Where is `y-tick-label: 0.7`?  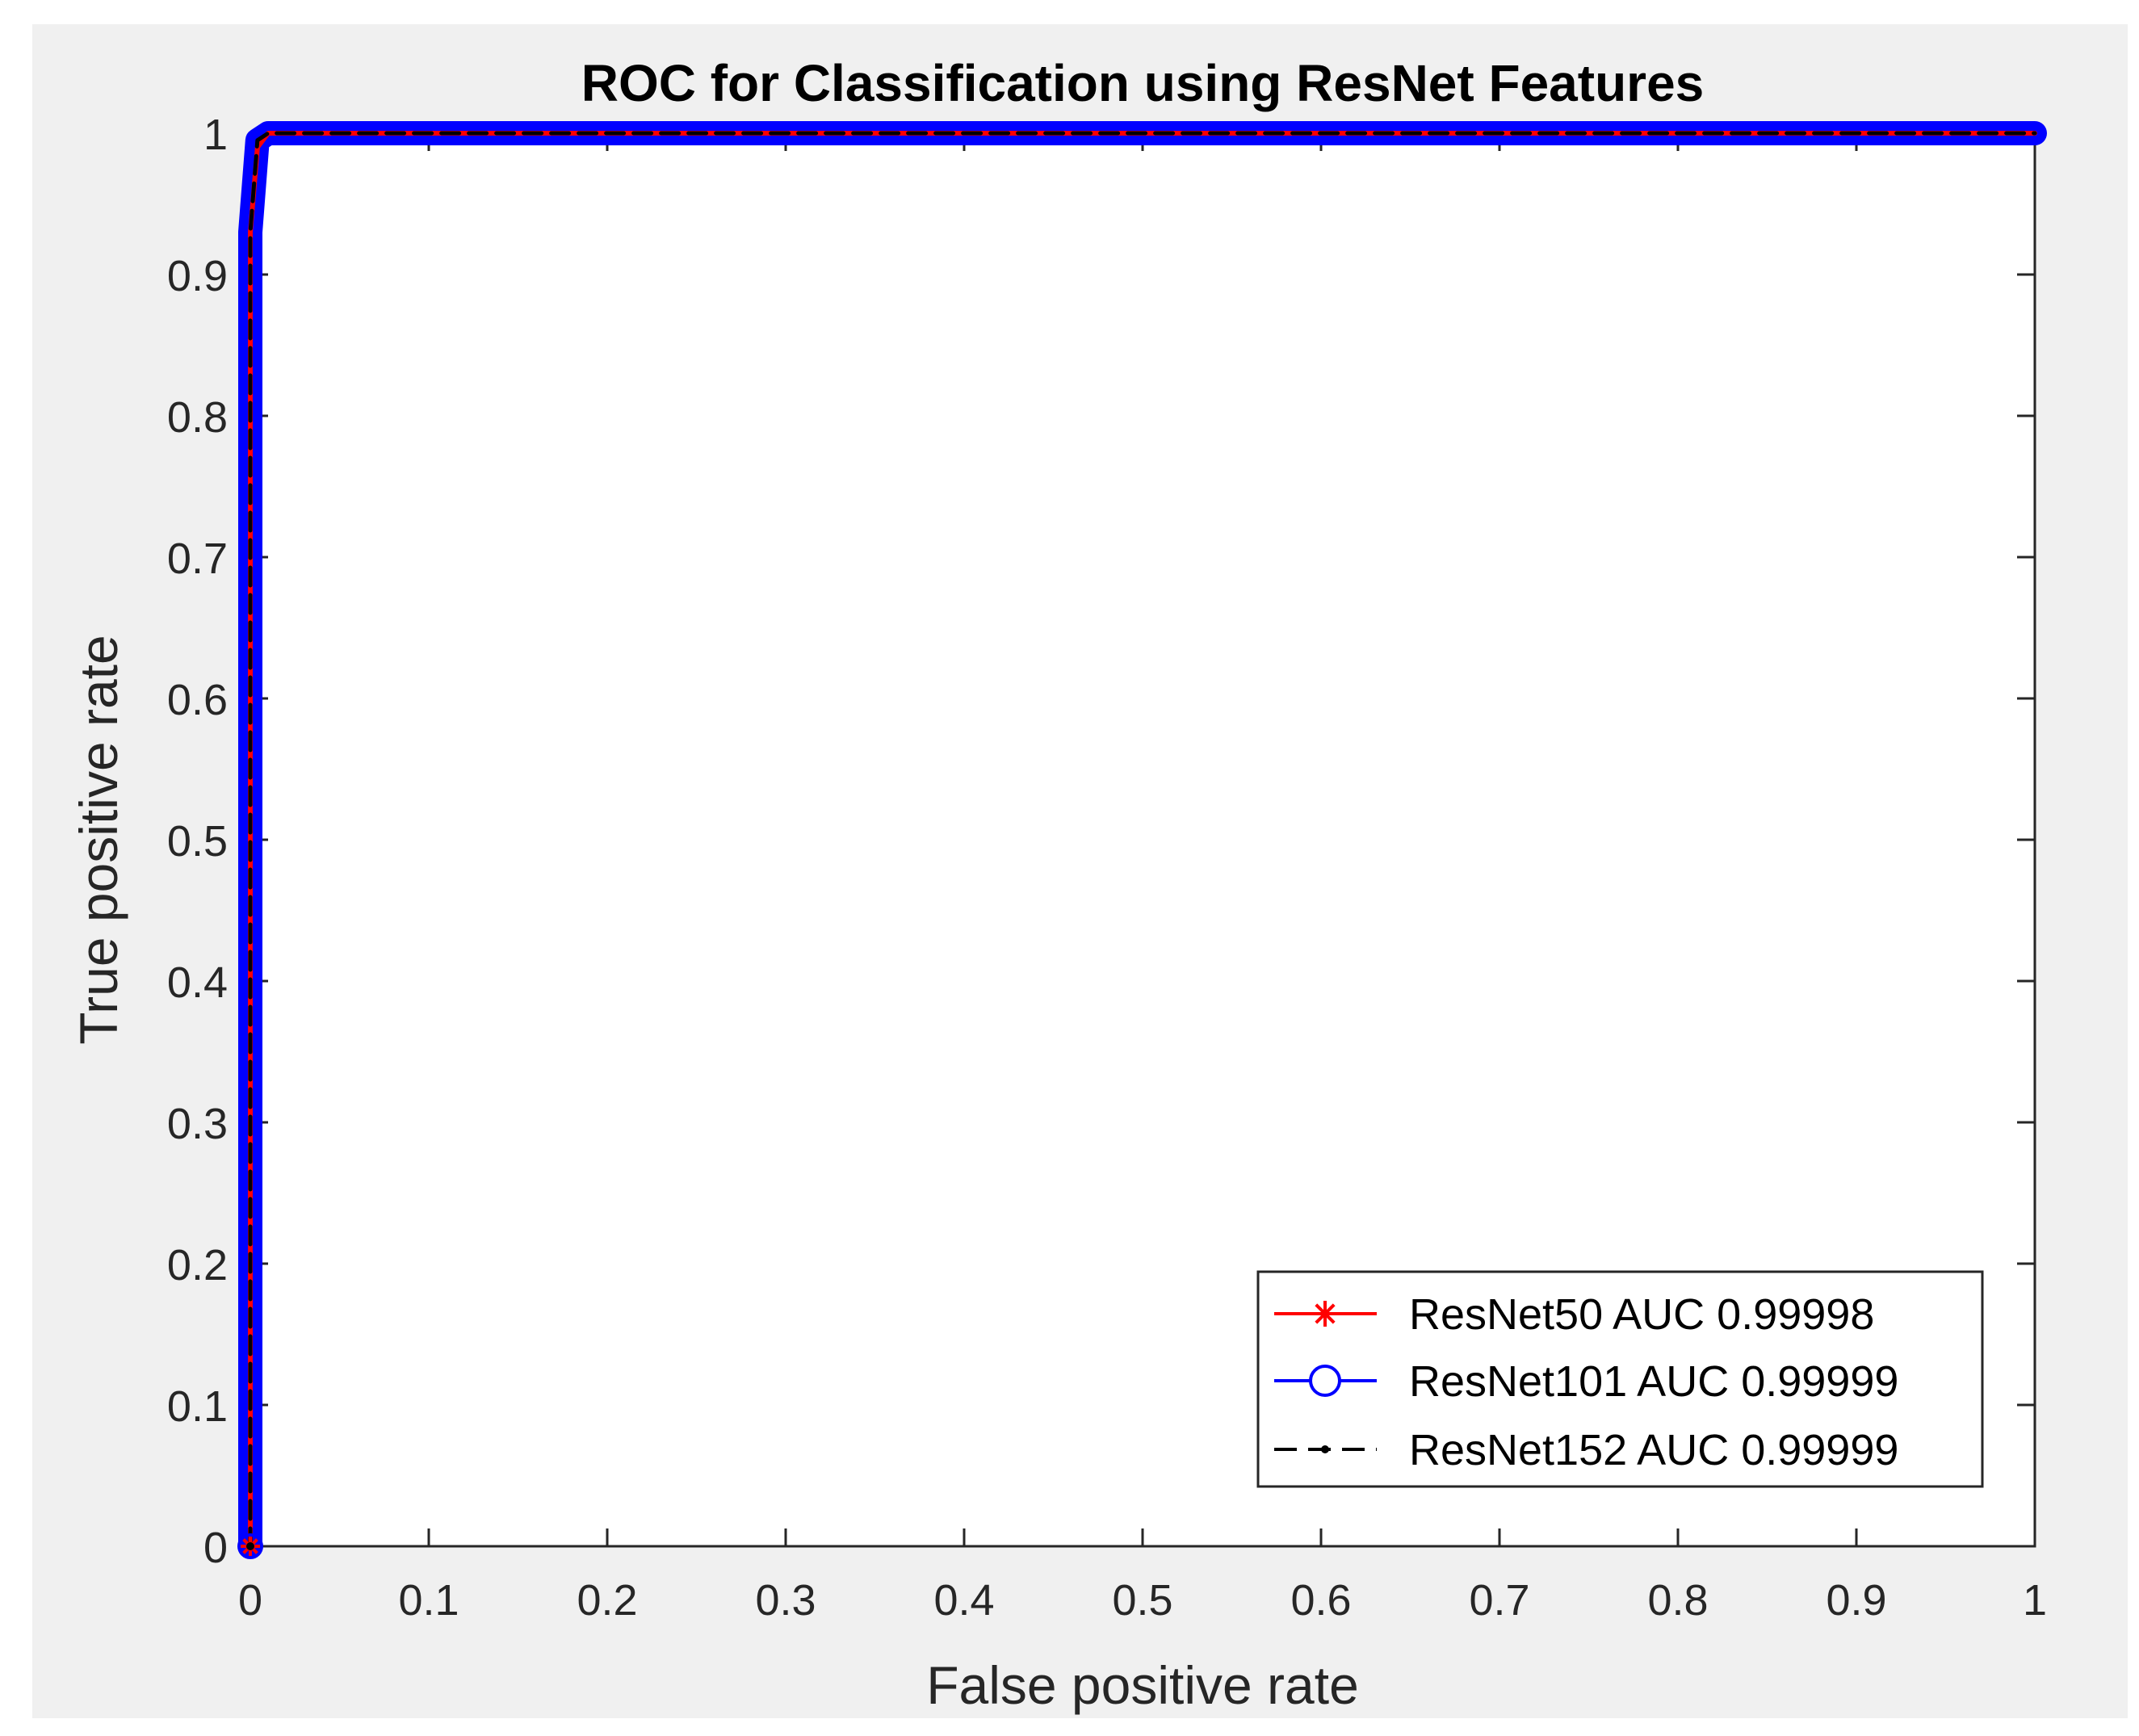
y-tick-label: 0.7 is located at coordinates (197, 559).